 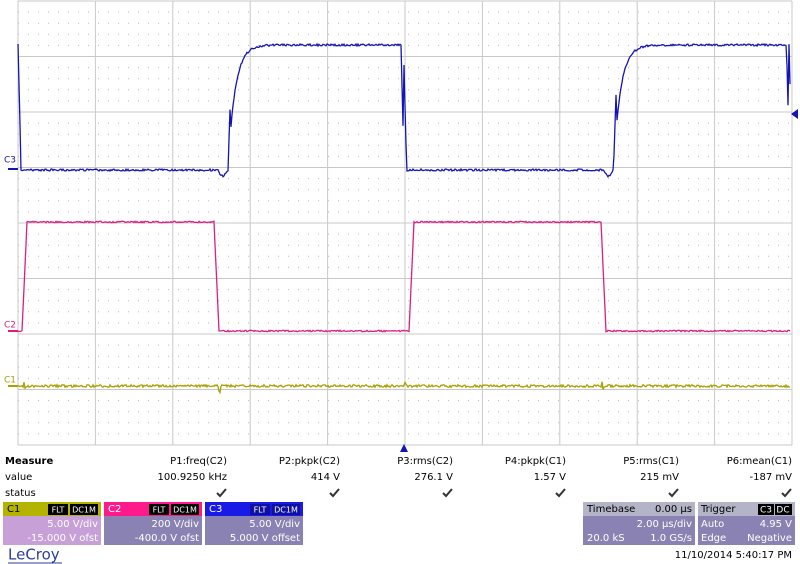 What do you see at coordinates (20, 493) in the screenshot?
I see `row-label: status` at bounding box center [20, 493].